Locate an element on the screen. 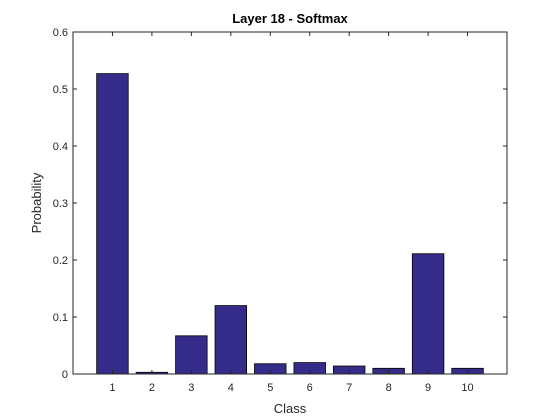  y-axis-label: Probability is located at coordinates (36, 202).